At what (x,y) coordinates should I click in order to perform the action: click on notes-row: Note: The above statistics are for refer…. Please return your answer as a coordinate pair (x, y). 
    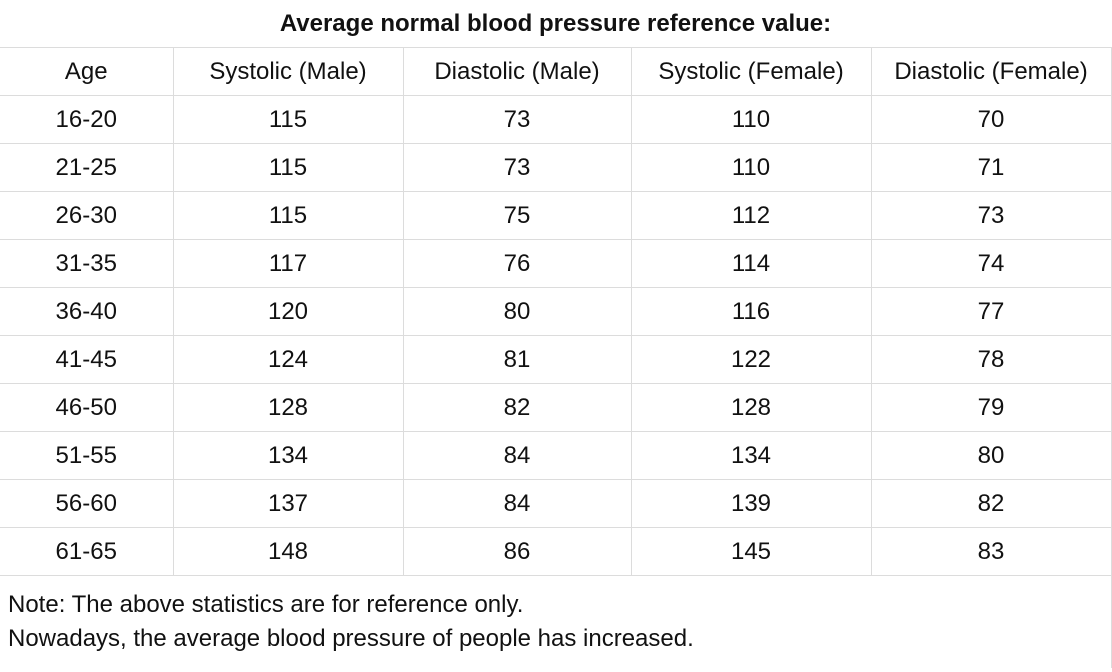
    Looking at the image, I should click on (556, 621).